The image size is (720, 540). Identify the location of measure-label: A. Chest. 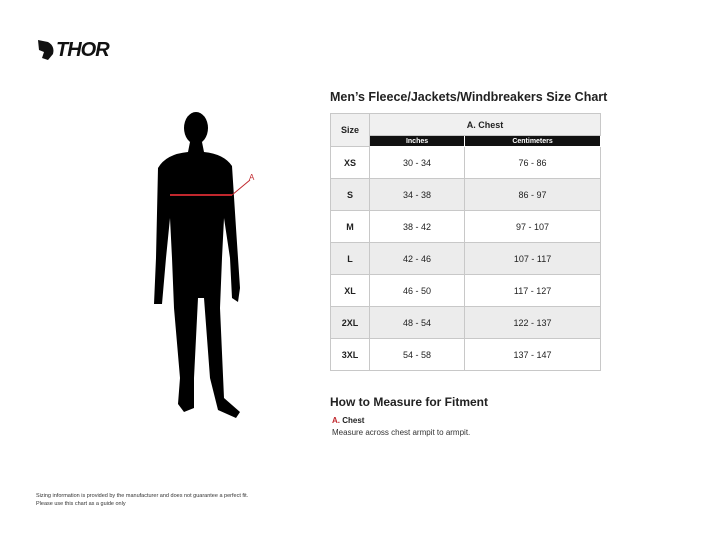
(348, 420).